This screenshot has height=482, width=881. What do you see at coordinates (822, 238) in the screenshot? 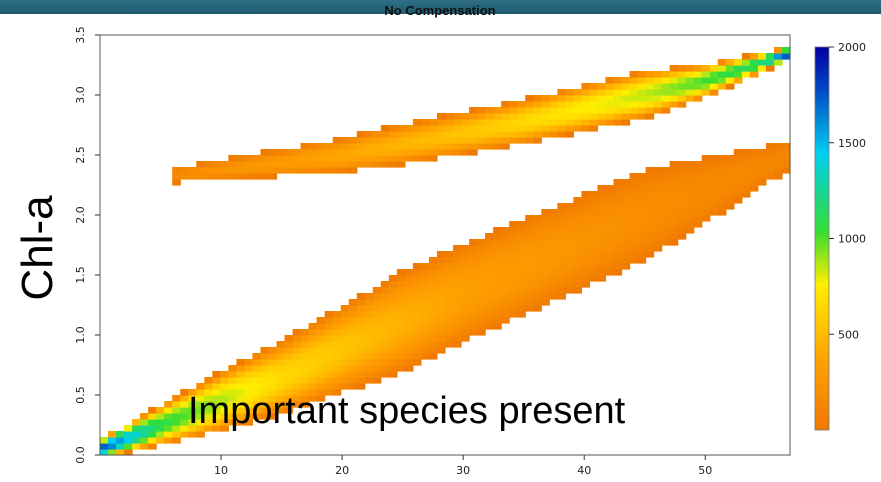
I see `colorbar` at bounding box center [822, 238].